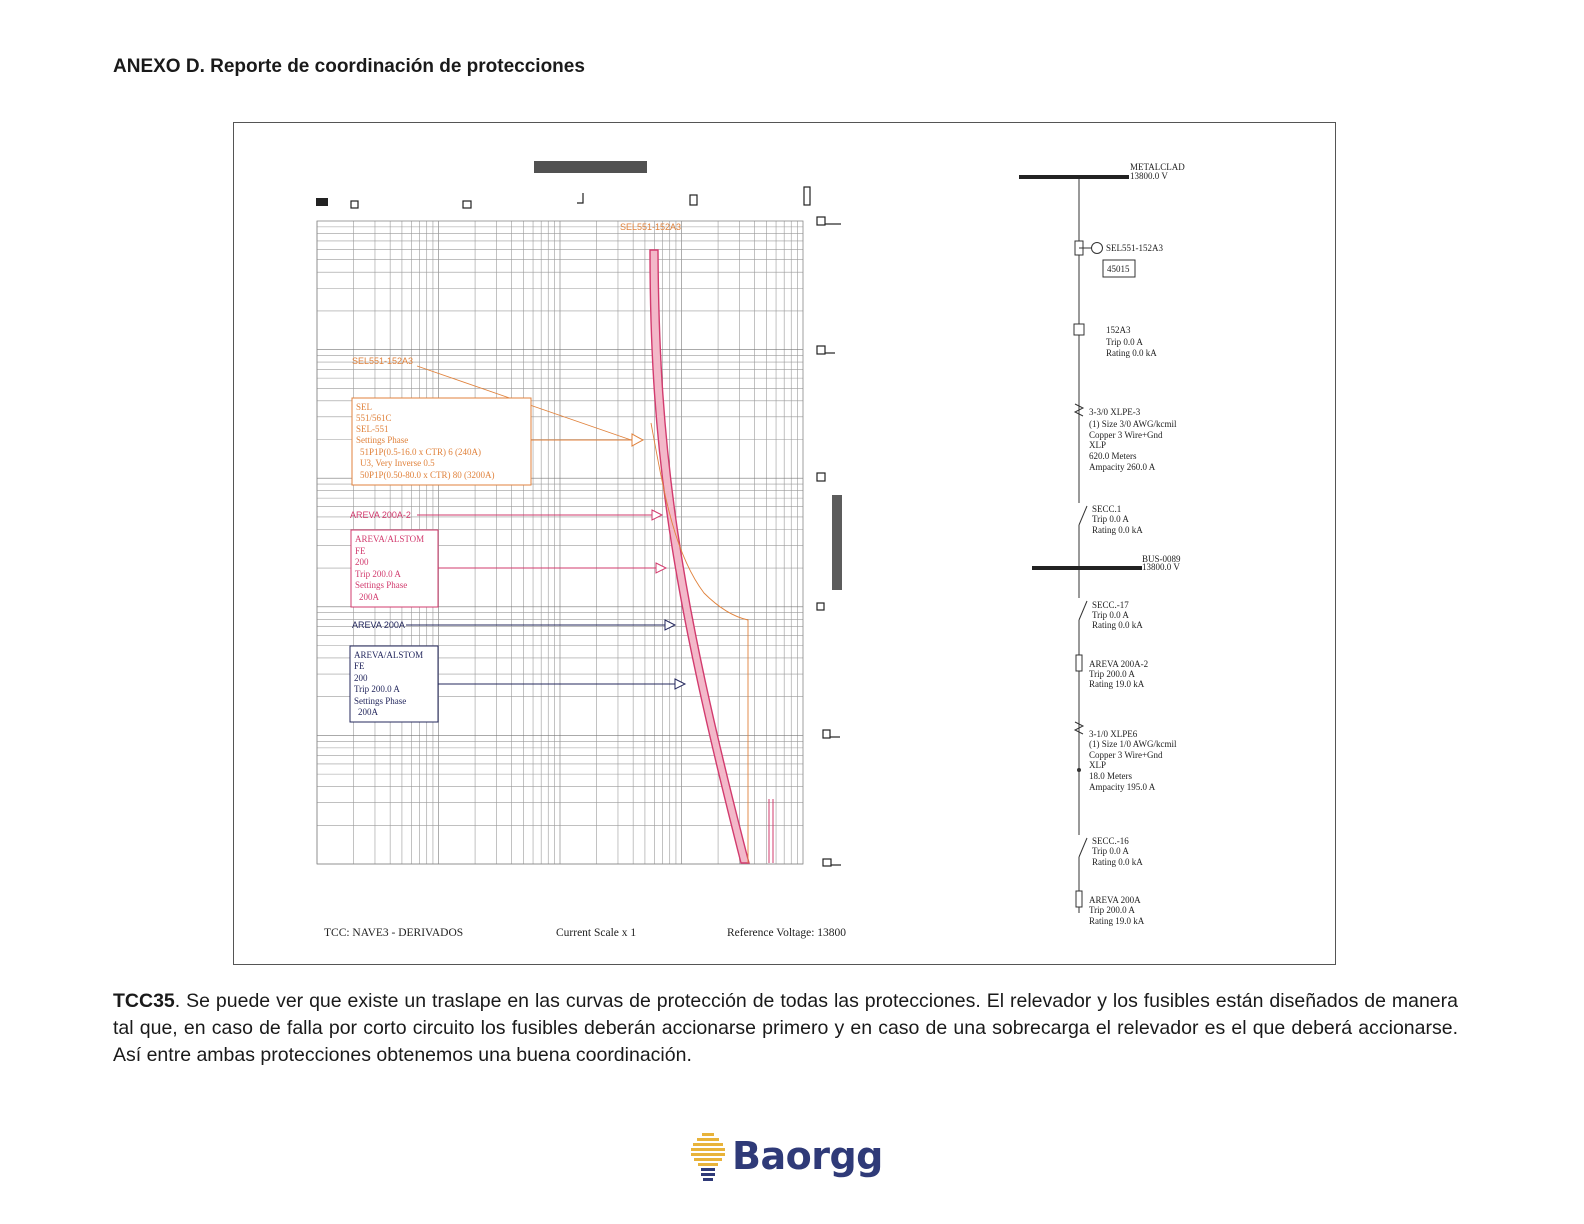 The height and width of the screenshot is (1224, 1584). What do you see at coordinates (1122, 787) in the screenshot?
I see `cable2-line-5: Ampacity 195.0 A` at bounding box center [1122, 787].